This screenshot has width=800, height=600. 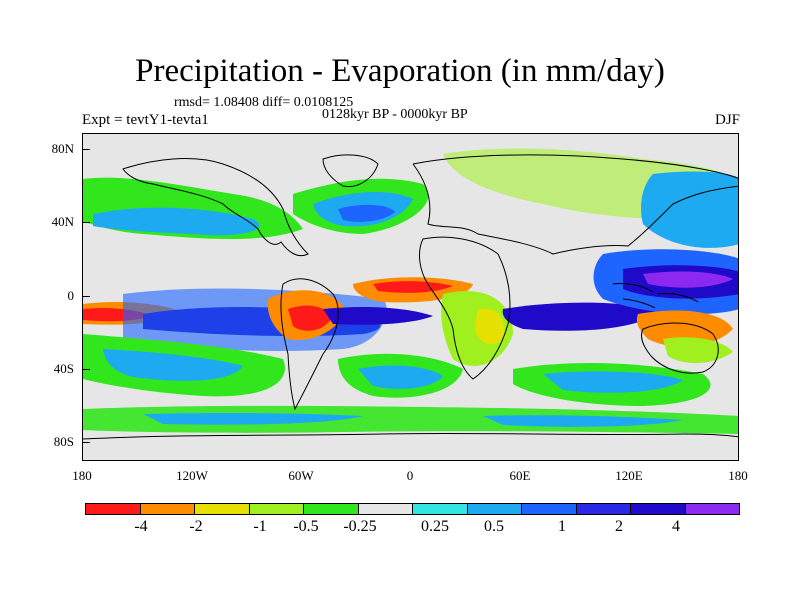 I want to click on lat-tick-80s, so click(x=86, y=442).